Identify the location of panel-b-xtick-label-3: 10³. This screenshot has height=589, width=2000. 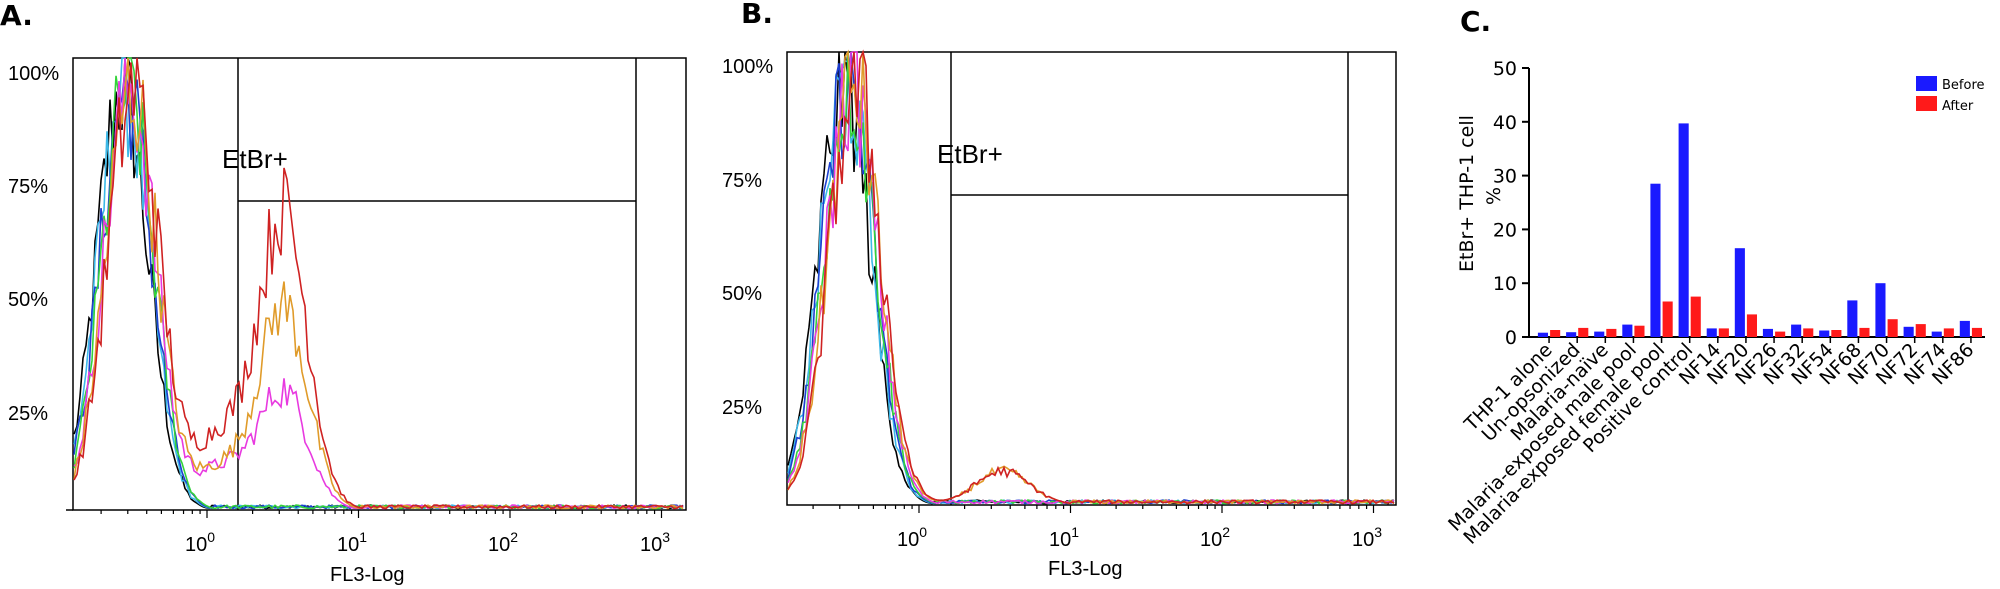
(1367, 537).